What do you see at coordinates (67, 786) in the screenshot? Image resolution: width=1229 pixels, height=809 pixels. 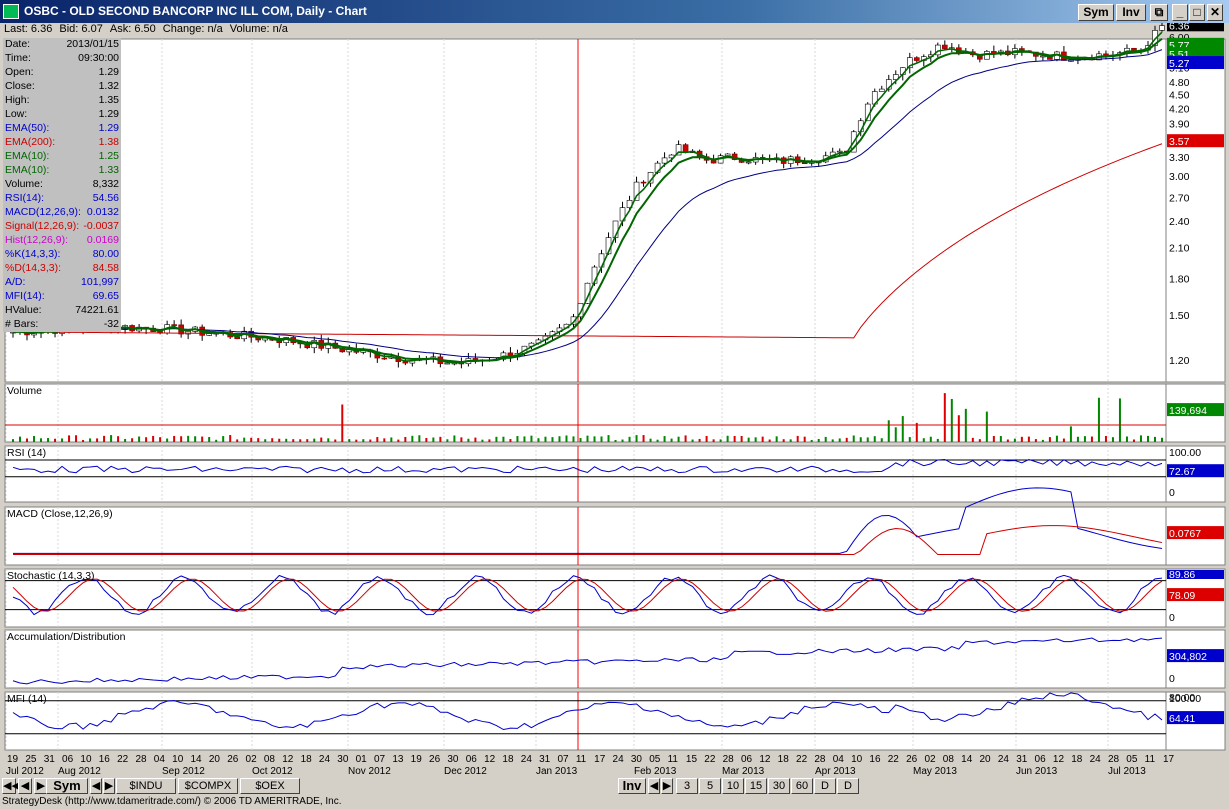 I see `sym-tab: Sym` at bounding box center [67, 786].